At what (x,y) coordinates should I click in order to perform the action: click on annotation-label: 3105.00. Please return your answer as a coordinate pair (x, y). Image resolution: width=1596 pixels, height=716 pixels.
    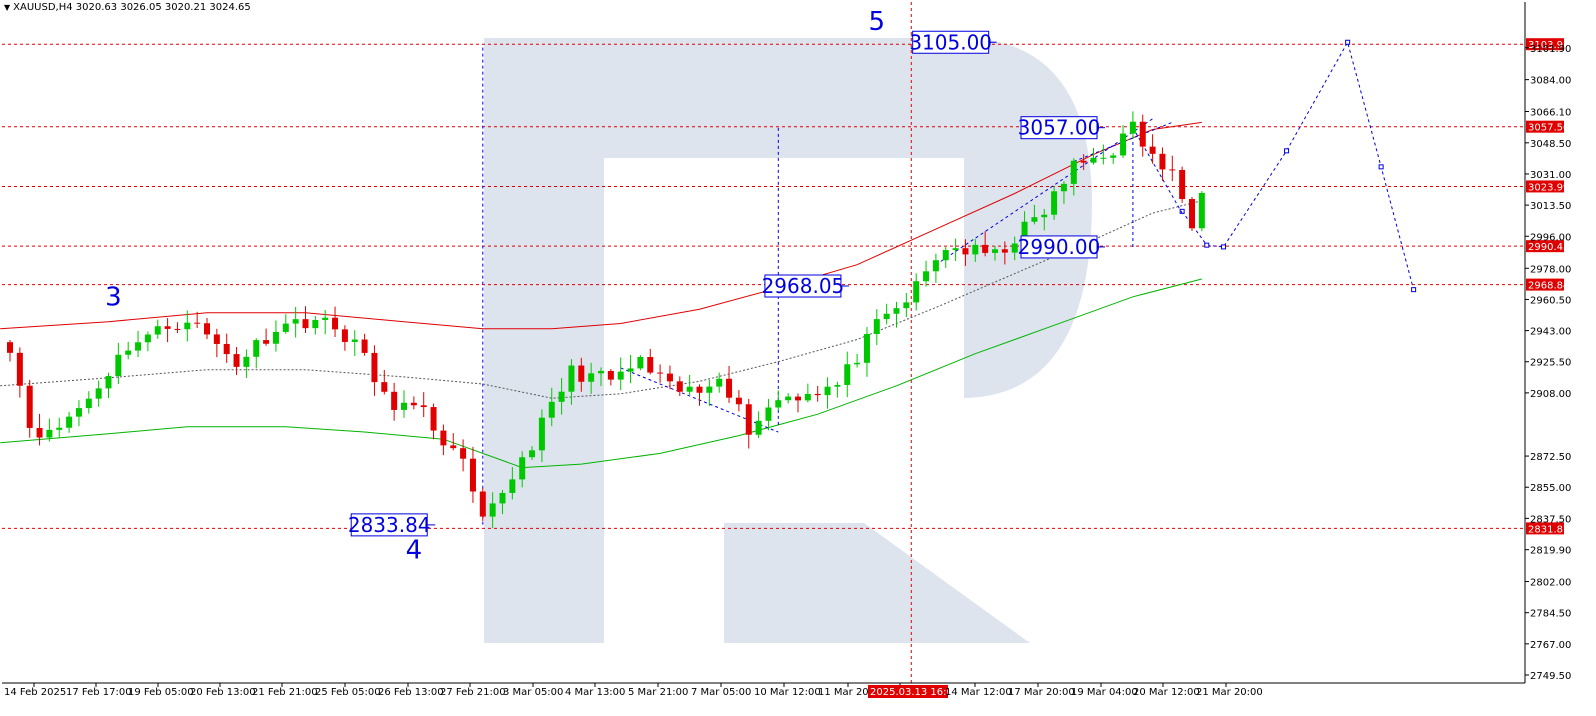
    Looking at the image, I should click on (950, 42).